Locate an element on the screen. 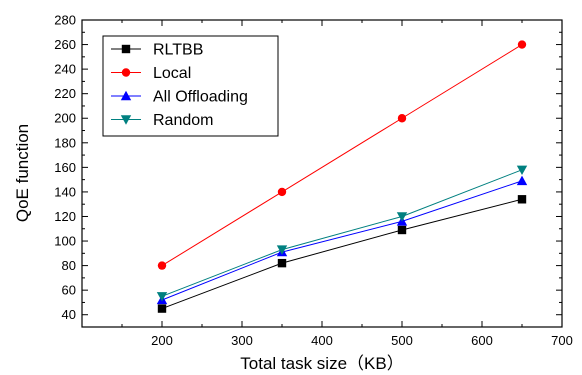 The height and width of the screenshot is (375, 582). y-tick-label: 280 is located at coordinates (65, 20).